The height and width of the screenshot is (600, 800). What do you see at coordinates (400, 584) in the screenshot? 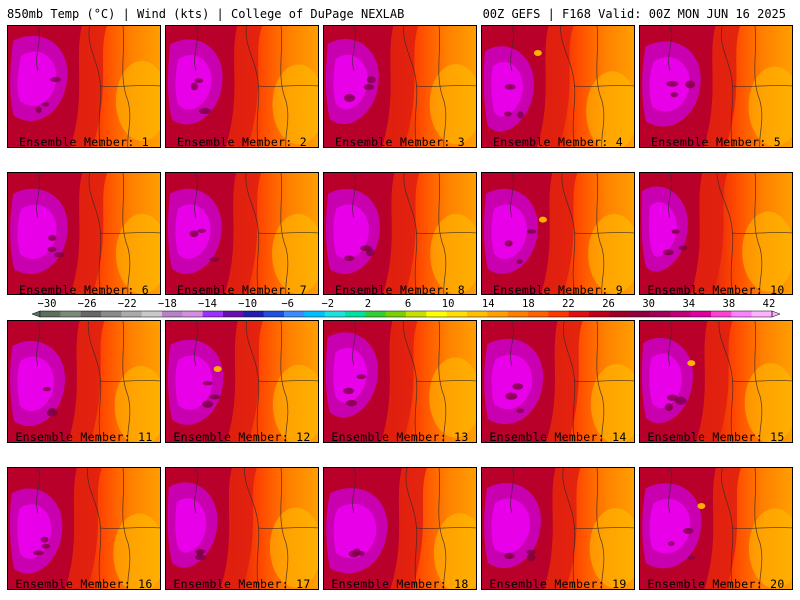
I see `ensemble-member-label: Ensemble Member: 18` at bounding box center [400, 584].